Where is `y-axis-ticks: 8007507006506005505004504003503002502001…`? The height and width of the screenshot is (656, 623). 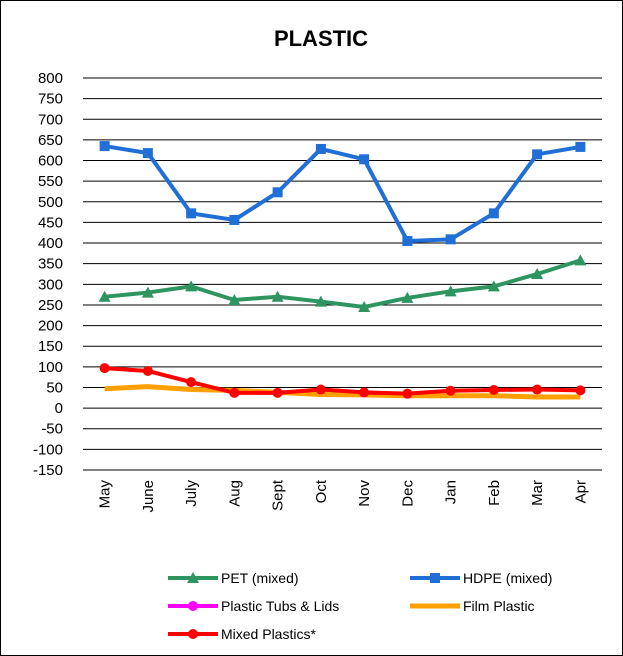
y-axis-ticks: 8007507006506005505004504003503002502001… is located at coordinates (48, 274).